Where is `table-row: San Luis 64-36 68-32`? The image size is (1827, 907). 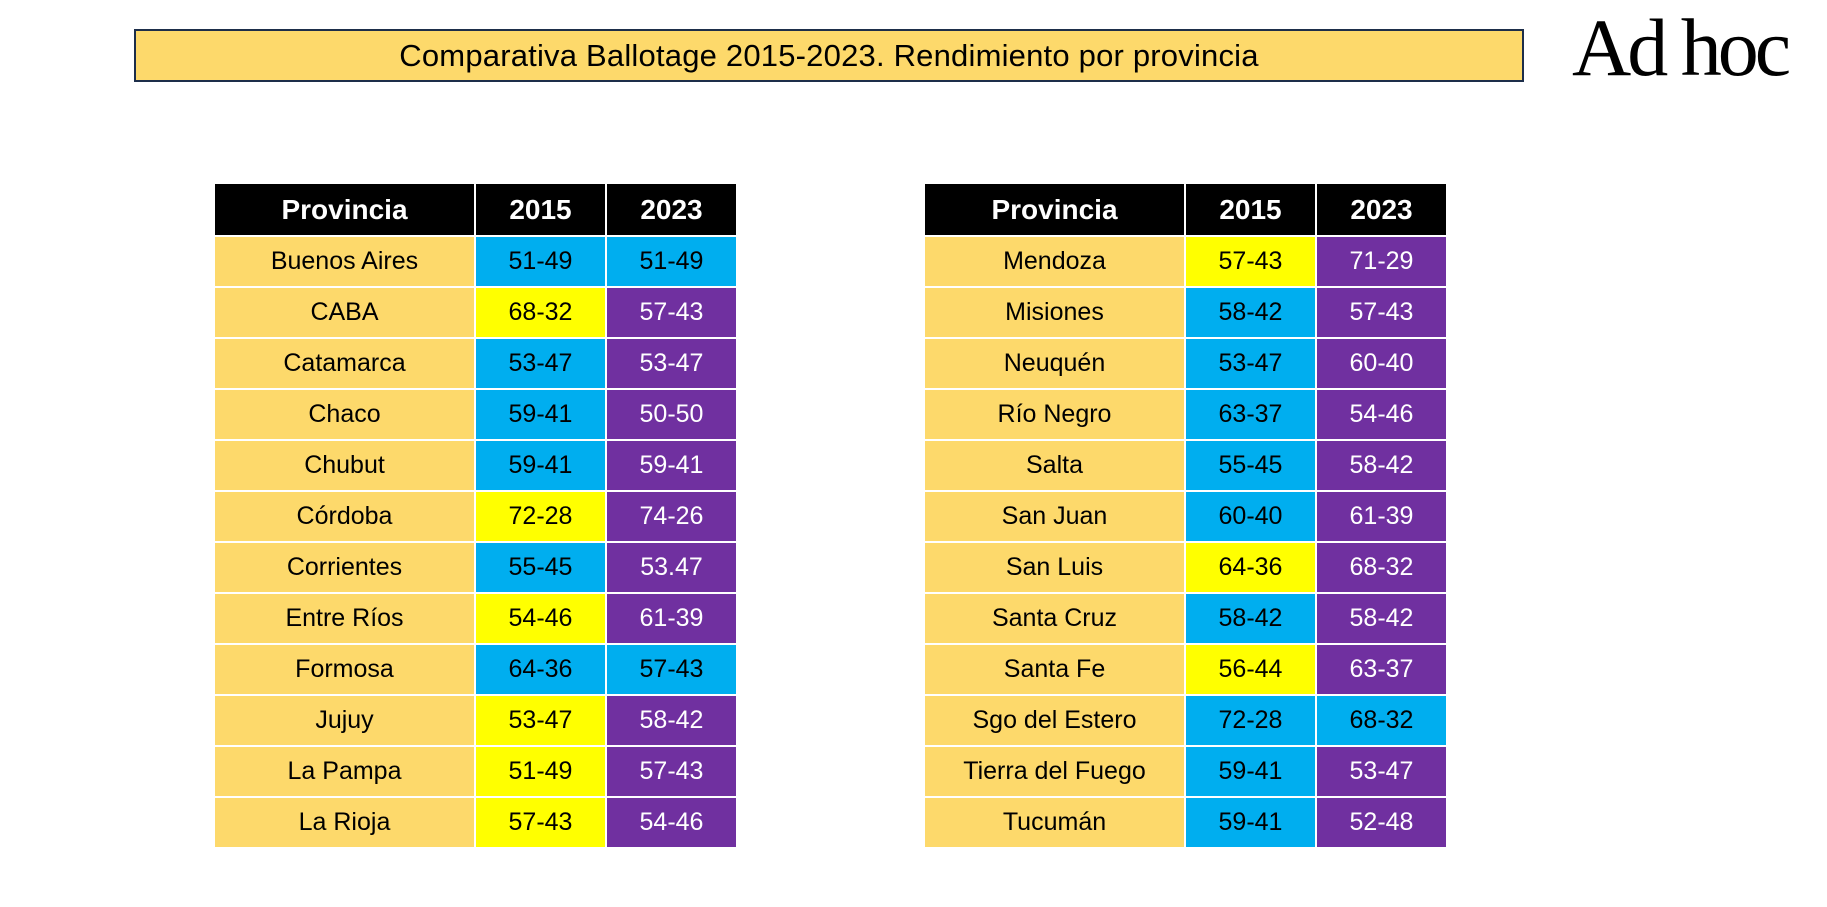 table-row: San Luis 64-36 68-32 is located at coordinates (1185, 567).